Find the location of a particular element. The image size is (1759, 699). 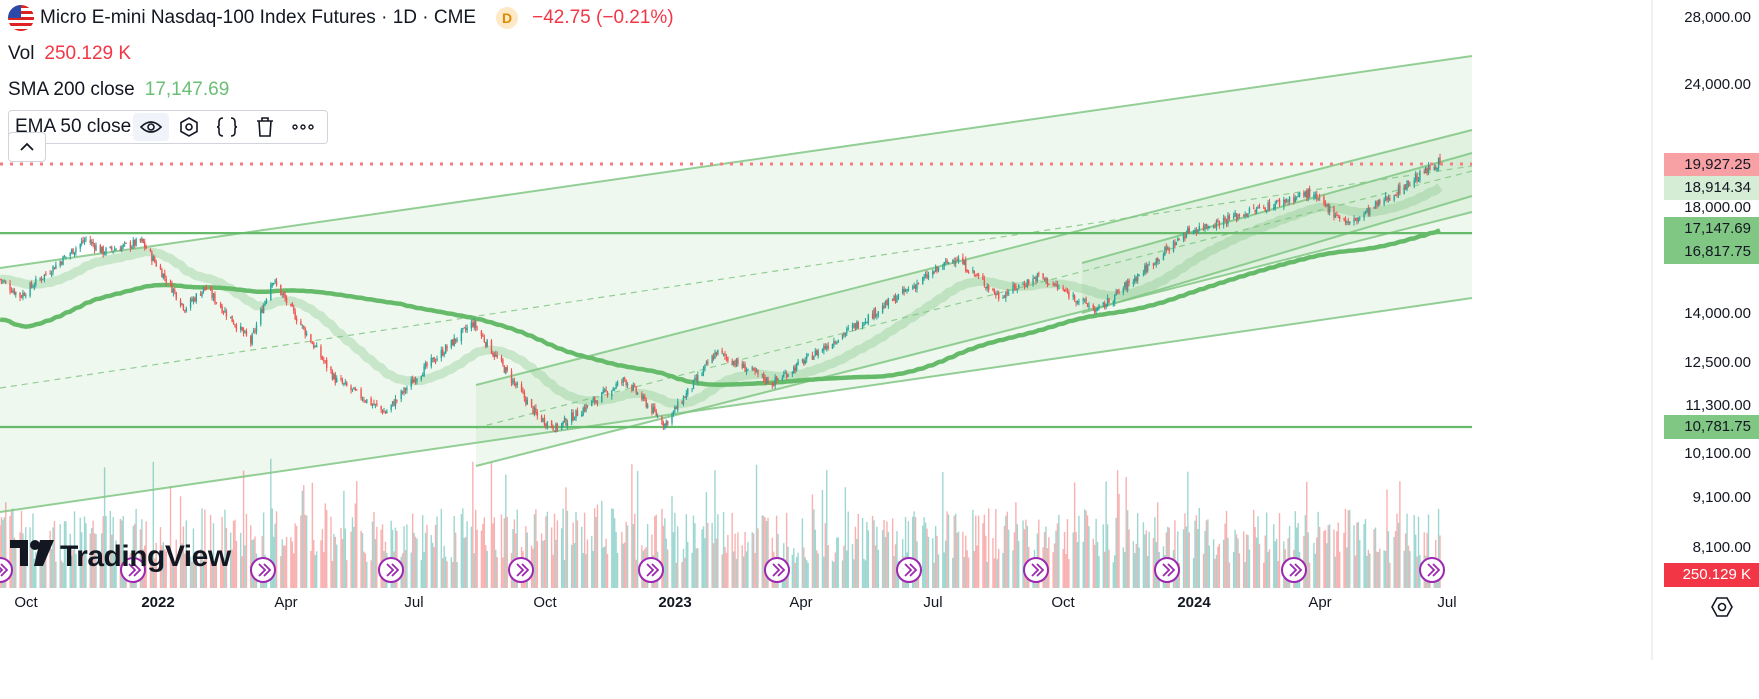

volume-row: Vol 250.129 K is located at coordinates (341, 54).